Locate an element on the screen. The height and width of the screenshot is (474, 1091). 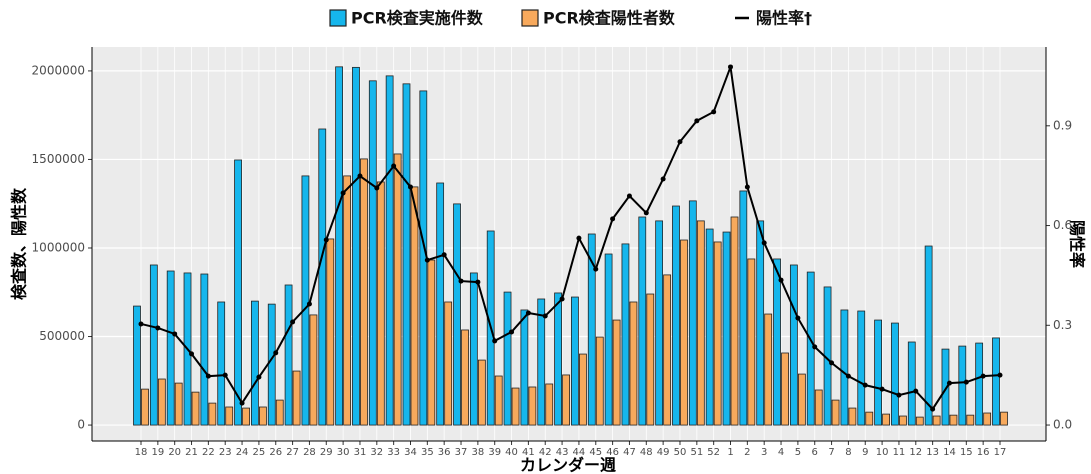
x-tick-label: 40 is located at coordinates (511, 452).